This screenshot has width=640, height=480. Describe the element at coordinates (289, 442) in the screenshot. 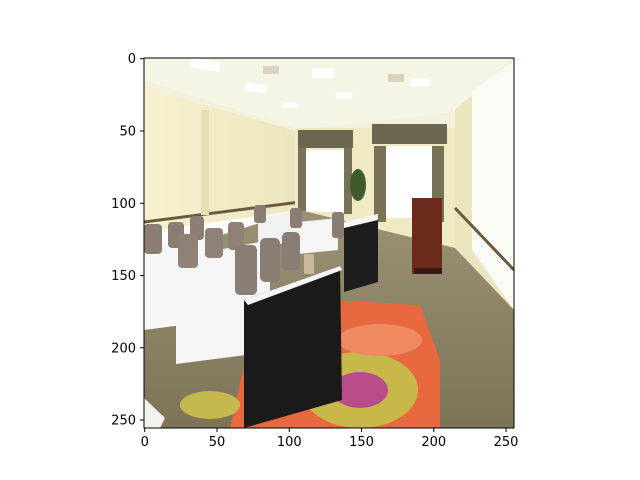

I see `x-tick-label: 100` at that location.